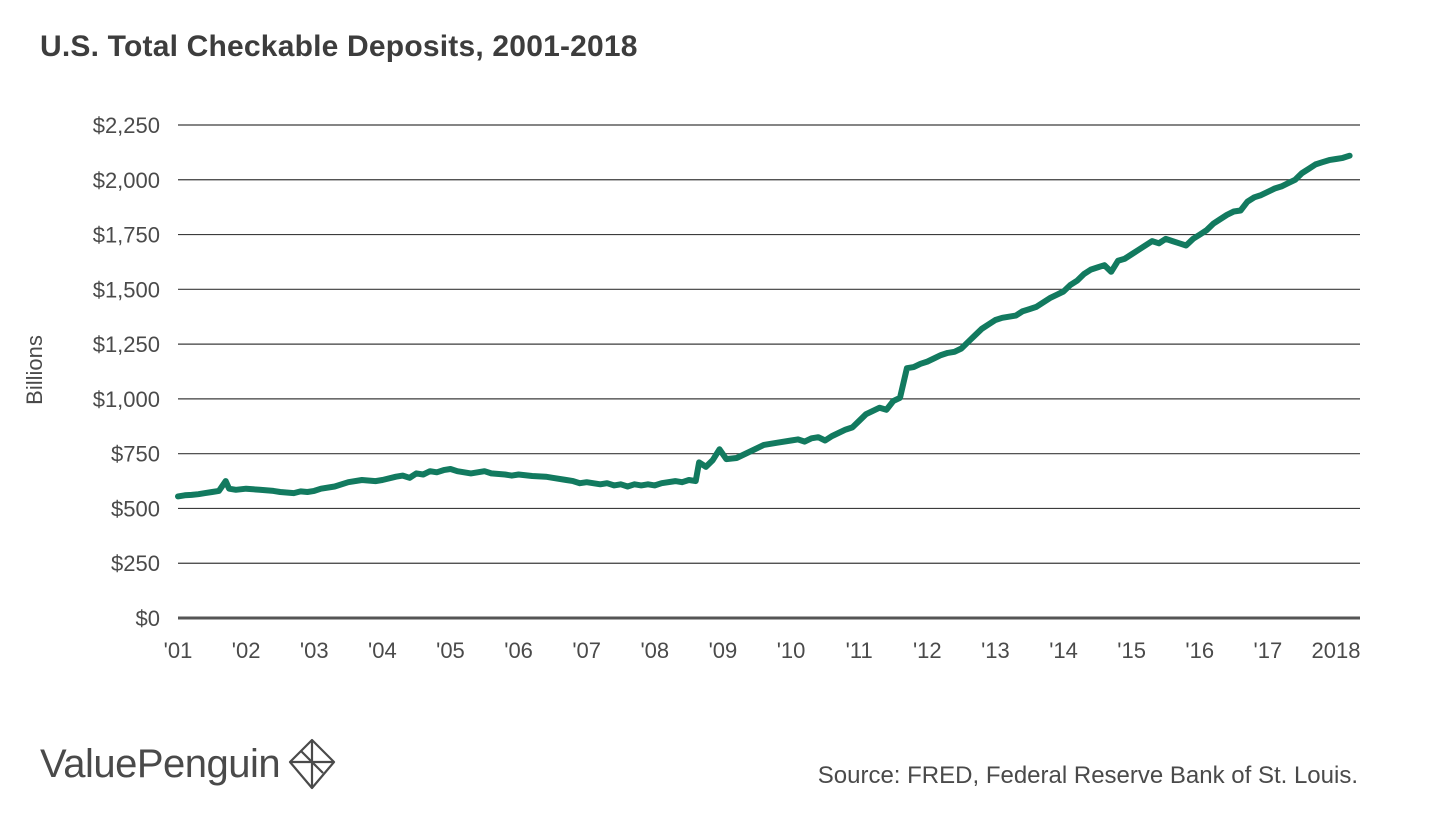 Image resolution: width=1440 pixels, height=834 pixels. I want to click on x-tick-label: '13, so click(995, 650).